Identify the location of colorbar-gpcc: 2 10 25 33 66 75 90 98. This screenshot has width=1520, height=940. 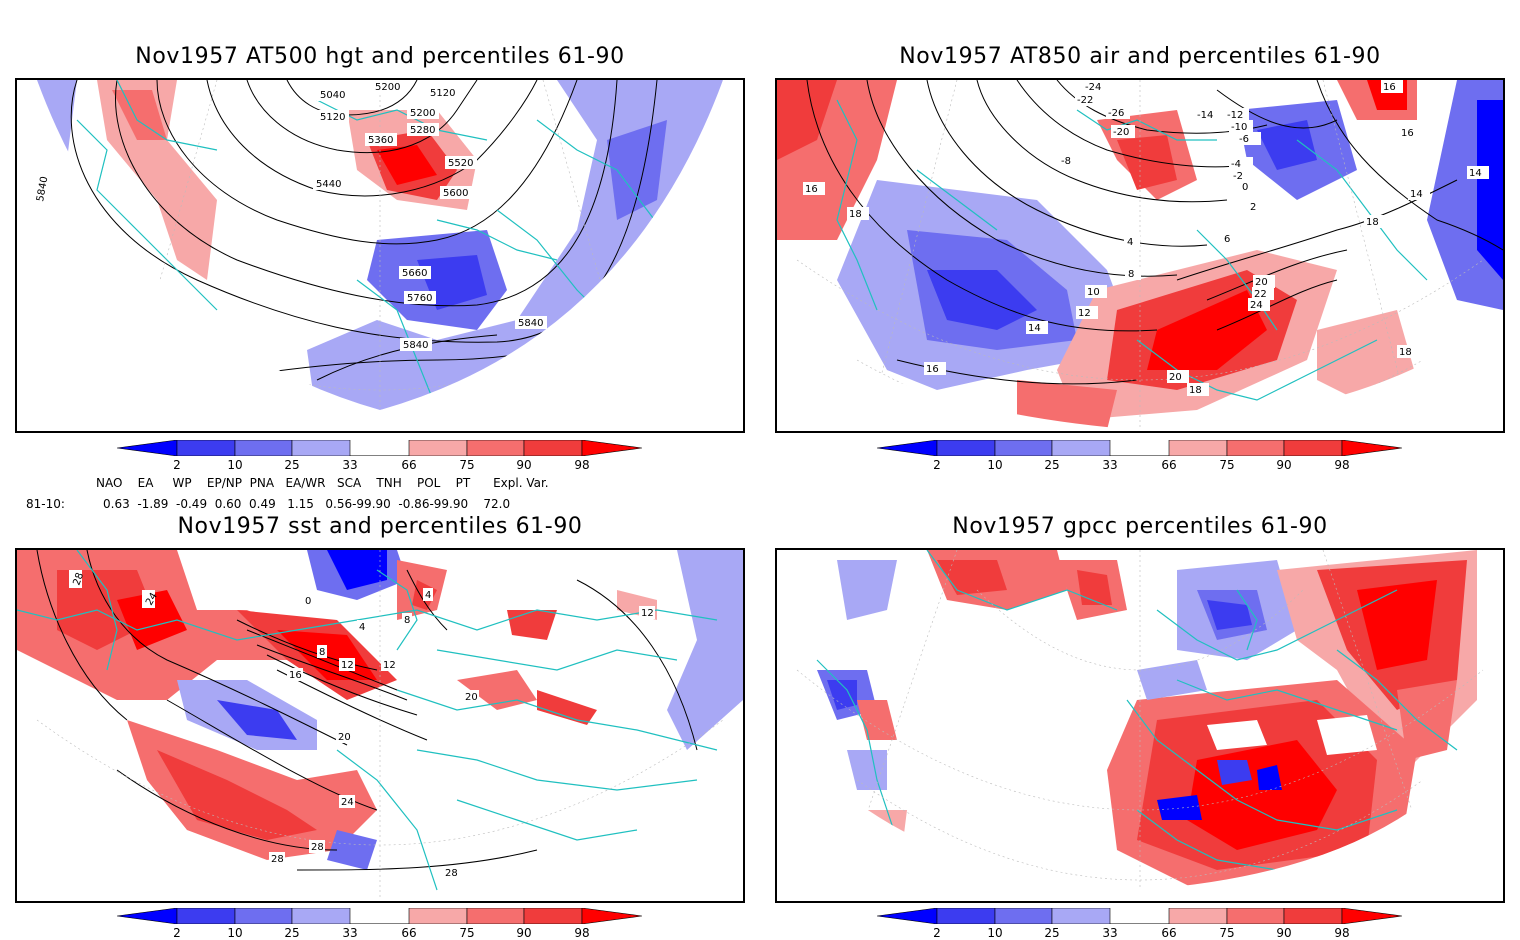
(1139, 923).